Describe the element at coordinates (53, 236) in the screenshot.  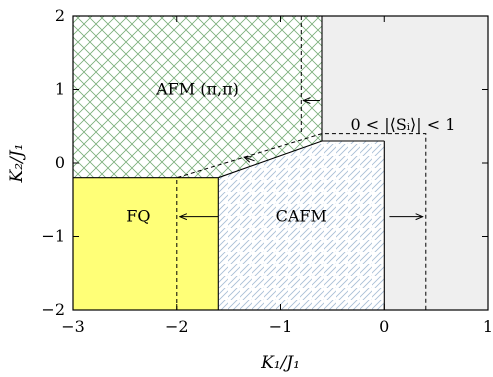
I see `y-tick-label: −1` at that location.